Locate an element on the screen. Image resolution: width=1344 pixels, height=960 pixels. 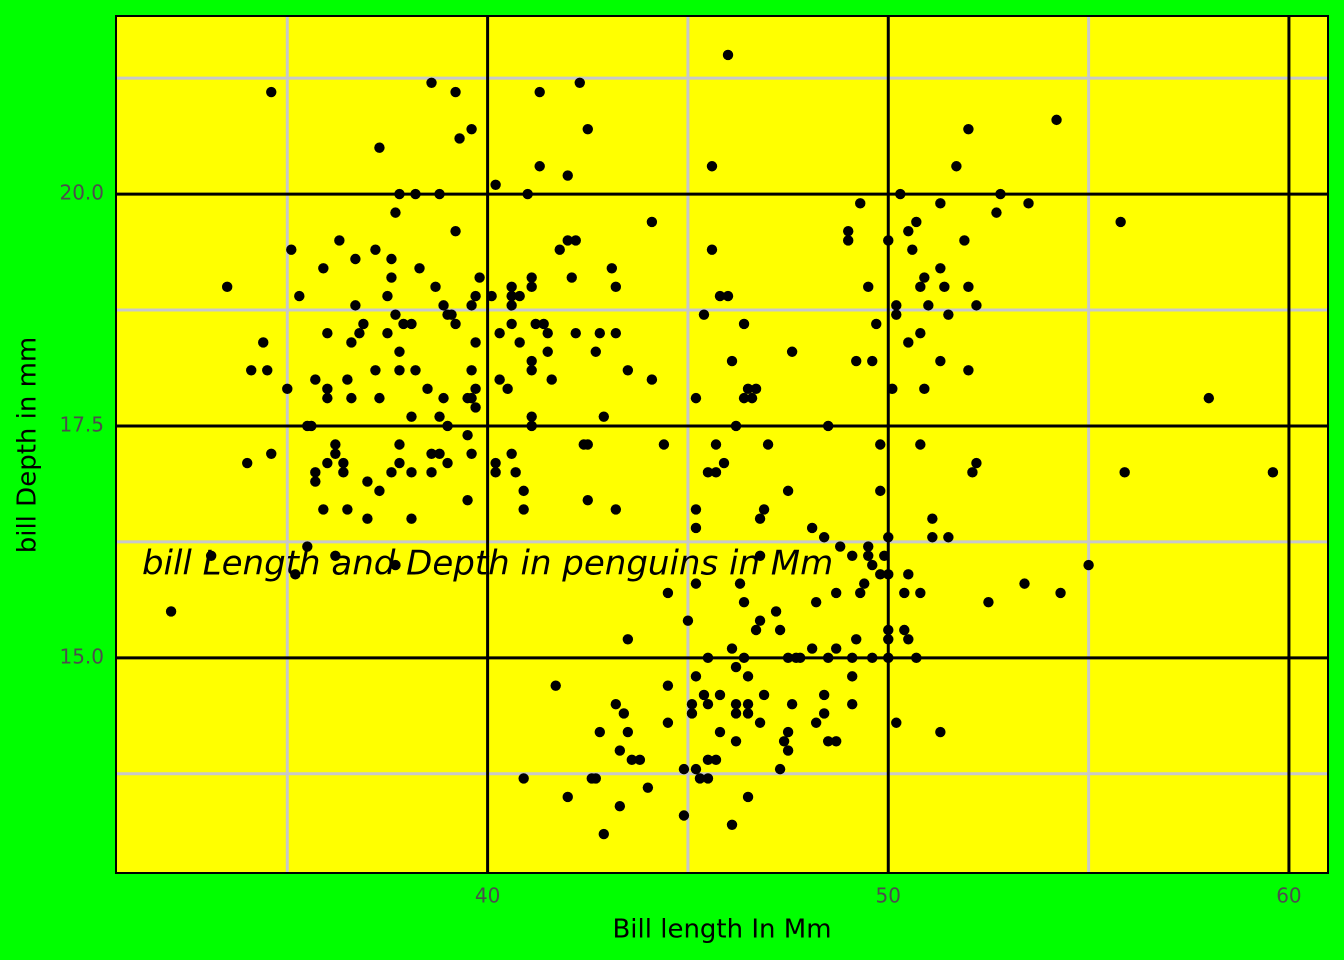
x-tick-label: 60 is located at coordinates (1288, 896).